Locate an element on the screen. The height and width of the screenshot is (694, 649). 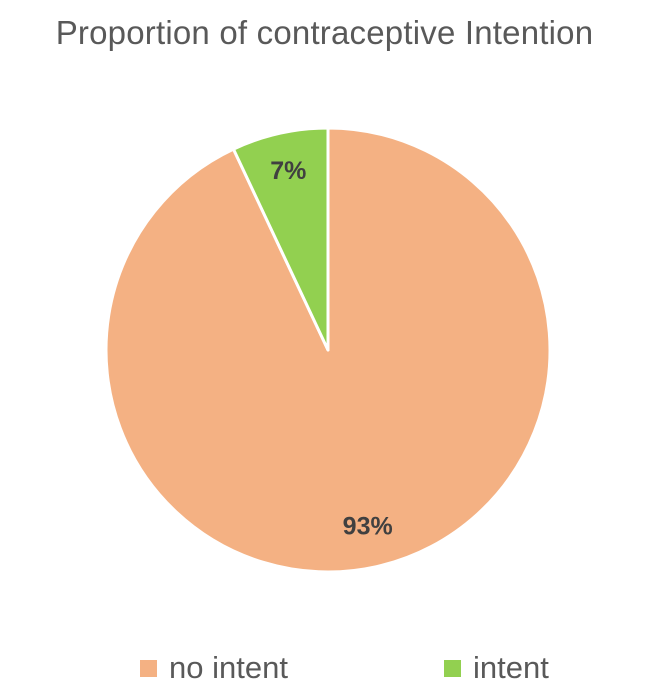
legend-item-no-intent: no intent is located at coordinates (214, 668).